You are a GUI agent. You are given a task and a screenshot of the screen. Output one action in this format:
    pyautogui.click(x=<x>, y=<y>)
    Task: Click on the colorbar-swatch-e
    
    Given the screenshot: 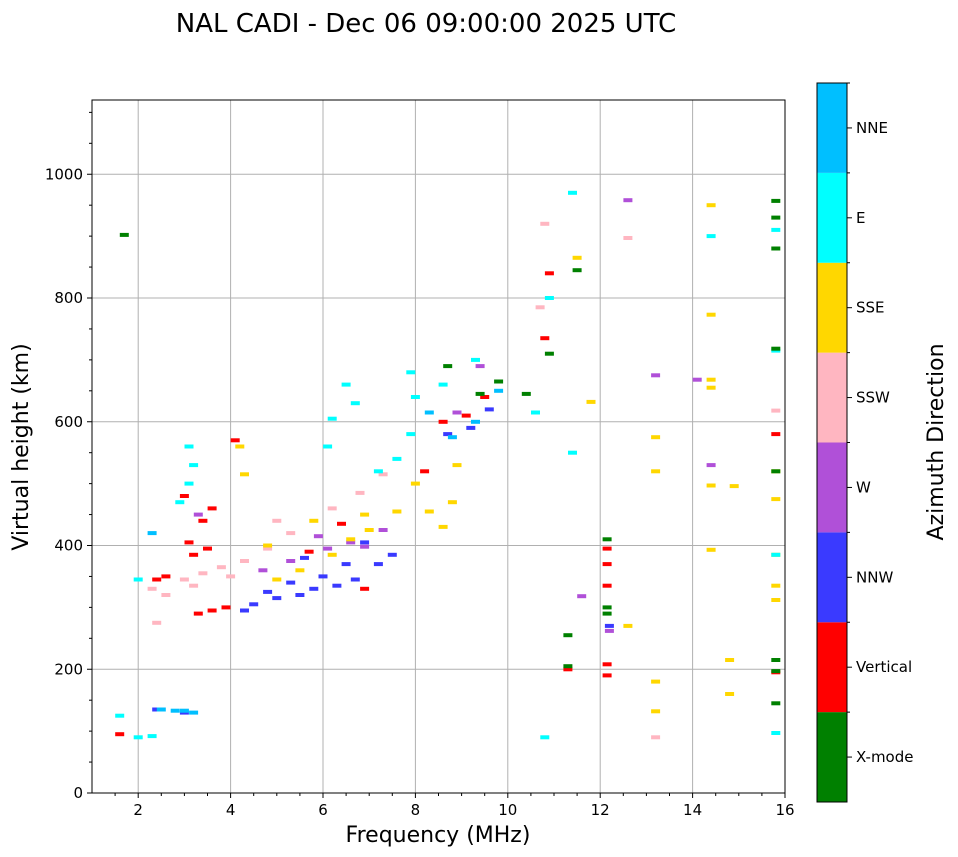 What is the action you would take?
    pyautogui.click(x=832, y=217)
    